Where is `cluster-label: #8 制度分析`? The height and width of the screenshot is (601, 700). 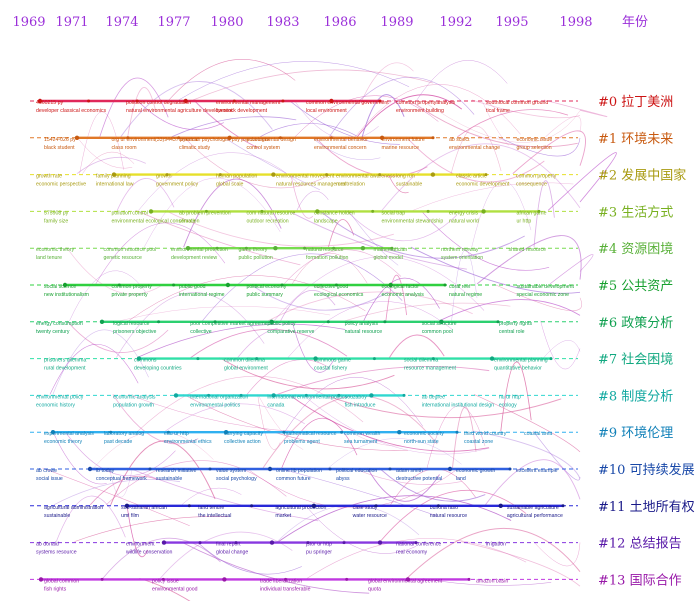
cluster-label: #8 制度分析 is located at coordinates (635, 396).